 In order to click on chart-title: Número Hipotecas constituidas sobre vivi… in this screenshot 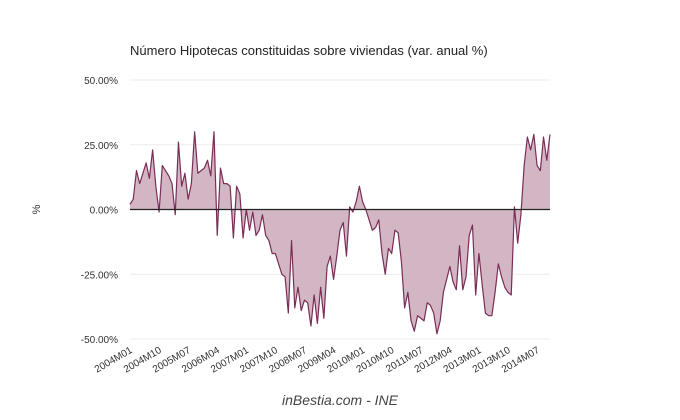, I will do `click(309, 50)`.